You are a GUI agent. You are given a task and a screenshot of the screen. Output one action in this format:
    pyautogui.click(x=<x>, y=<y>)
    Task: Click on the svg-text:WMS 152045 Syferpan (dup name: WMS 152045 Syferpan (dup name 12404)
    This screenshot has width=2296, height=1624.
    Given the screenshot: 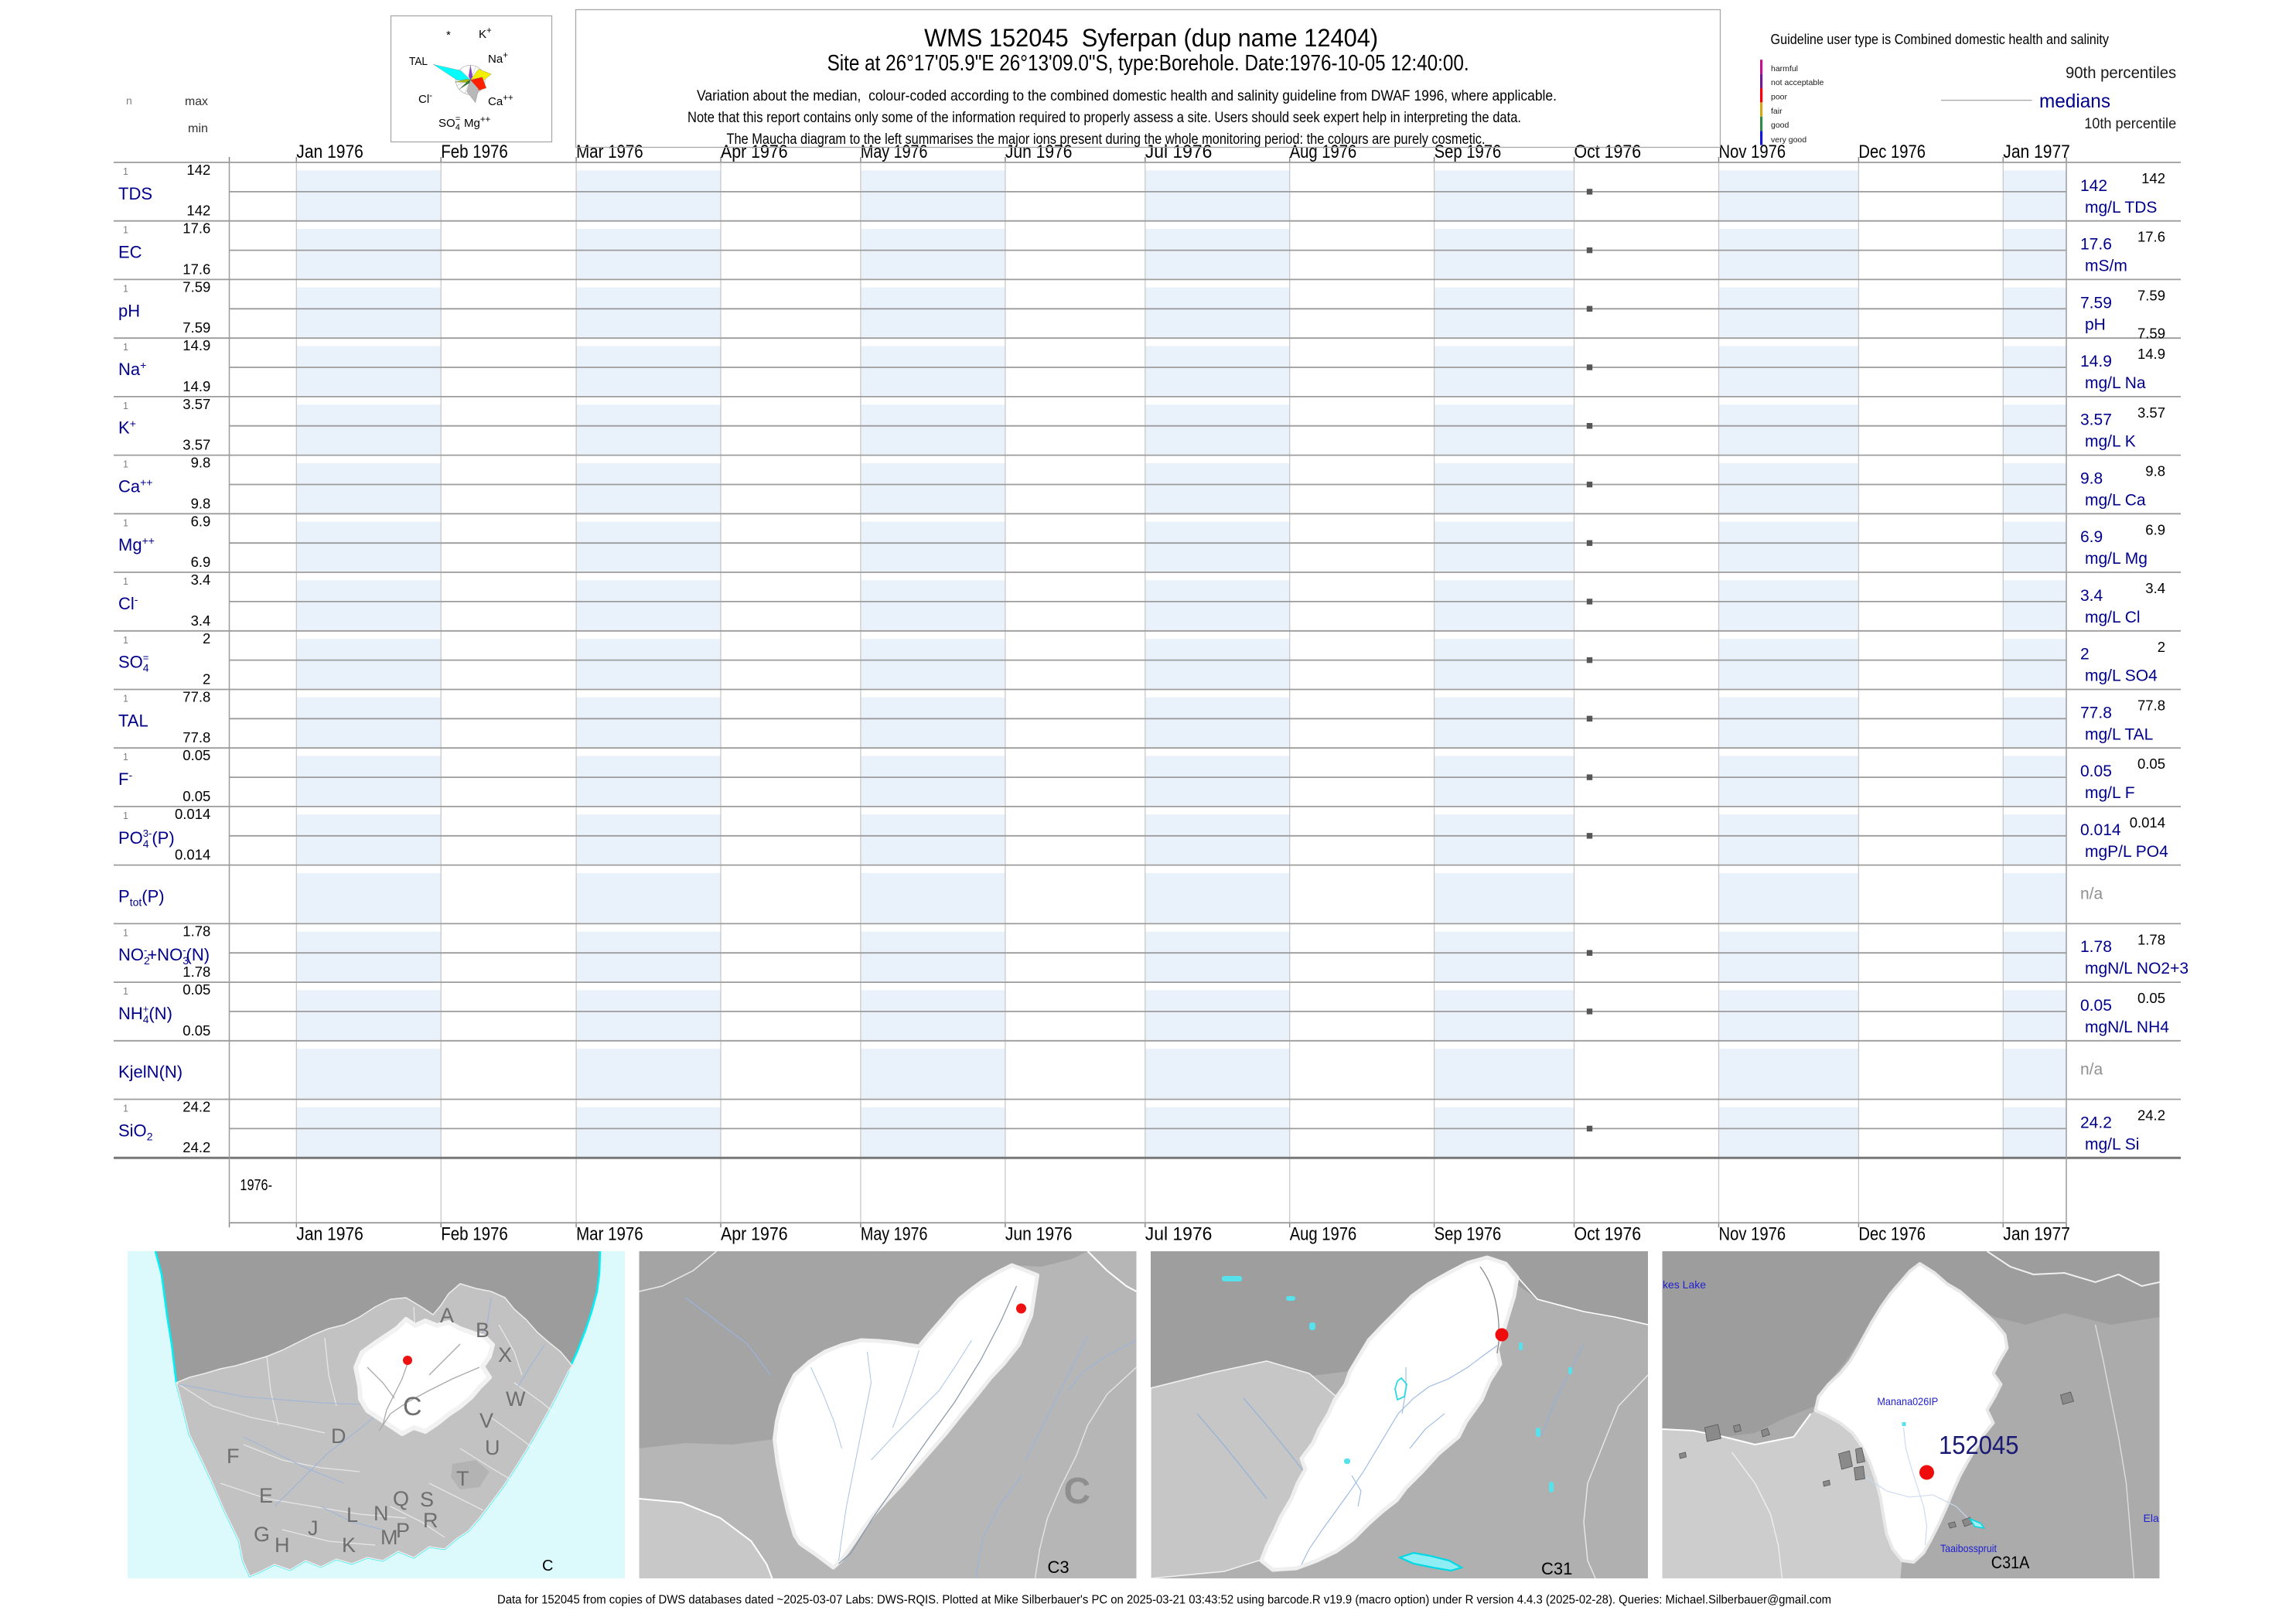 What is the action you would take?
    pyautogui.click(x=1151, y=38)
    